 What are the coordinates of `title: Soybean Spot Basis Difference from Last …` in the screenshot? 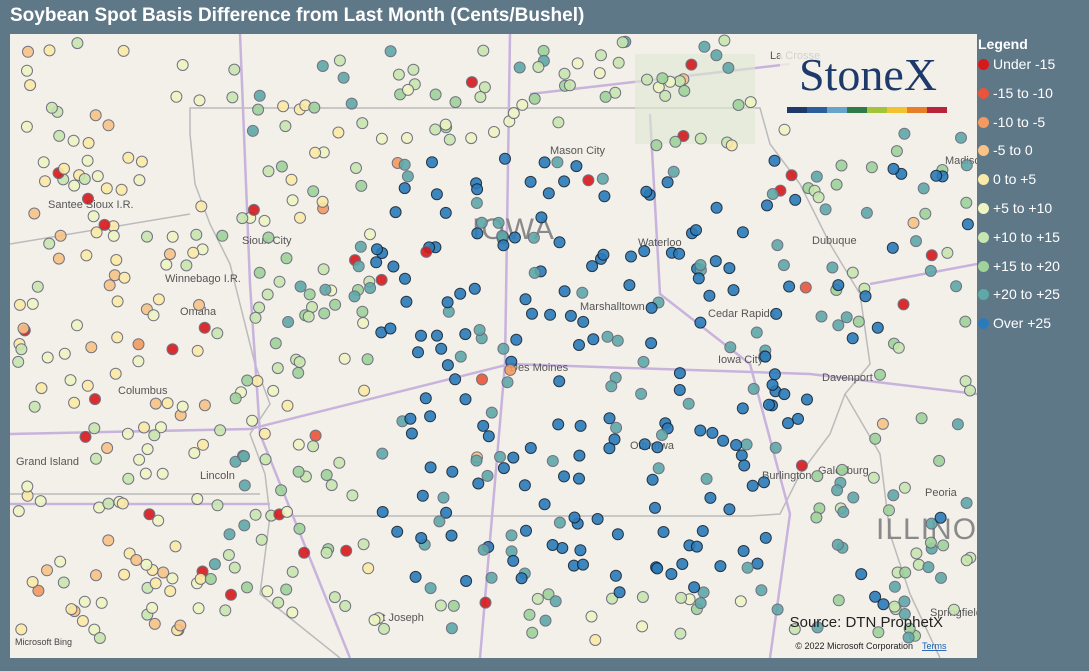 It's located at (297, 15).